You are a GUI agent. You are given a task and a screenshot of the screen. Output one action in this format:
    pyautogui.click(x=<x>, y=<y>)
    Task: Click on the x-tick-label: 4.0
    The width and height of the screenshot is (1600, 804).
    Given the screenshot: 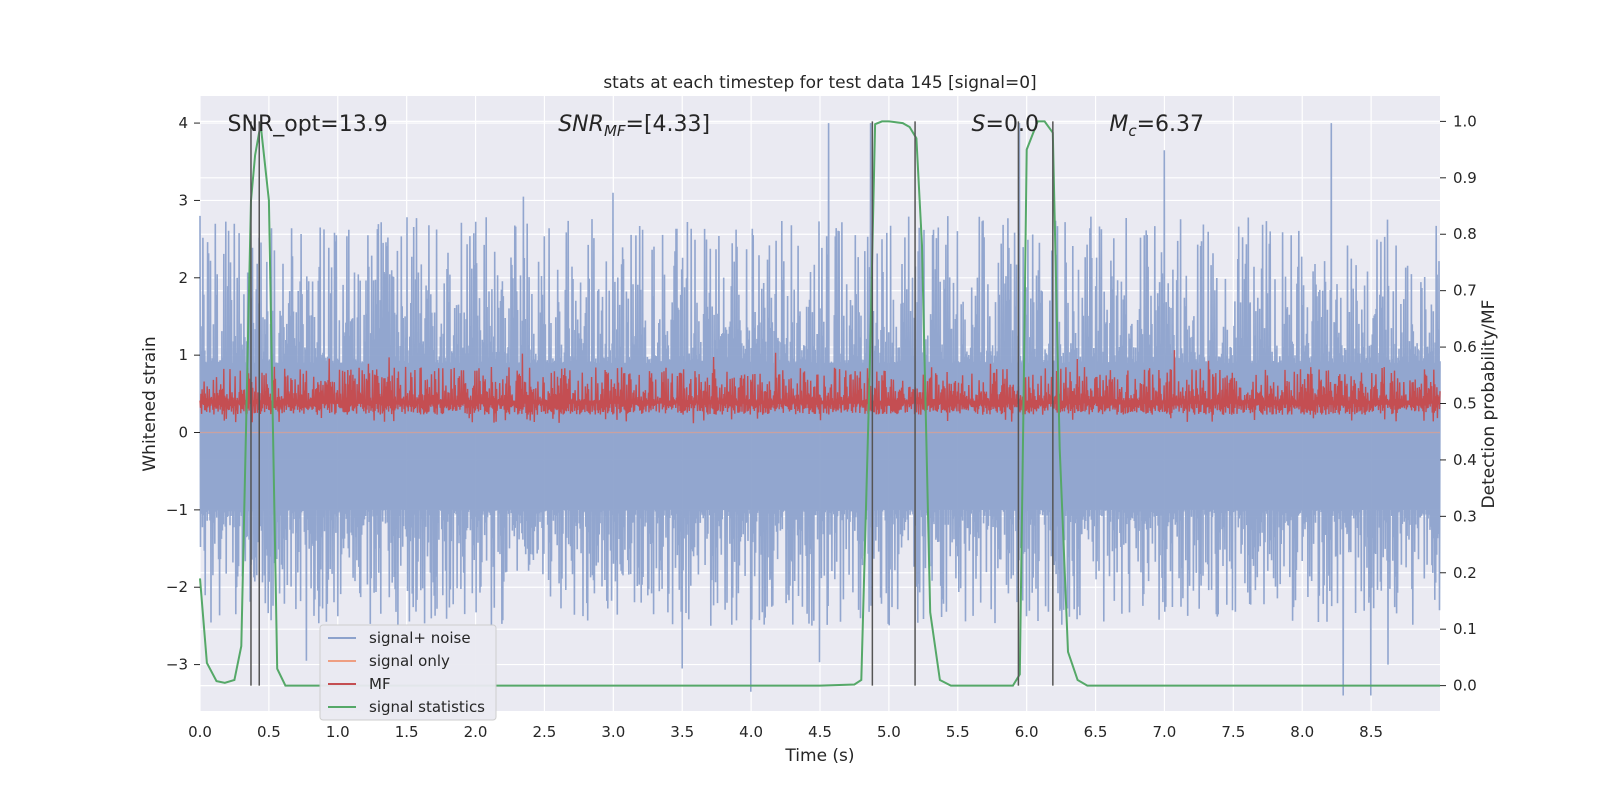 What is the action you would take?
    pyautogui.click(x=751, y=732)
    